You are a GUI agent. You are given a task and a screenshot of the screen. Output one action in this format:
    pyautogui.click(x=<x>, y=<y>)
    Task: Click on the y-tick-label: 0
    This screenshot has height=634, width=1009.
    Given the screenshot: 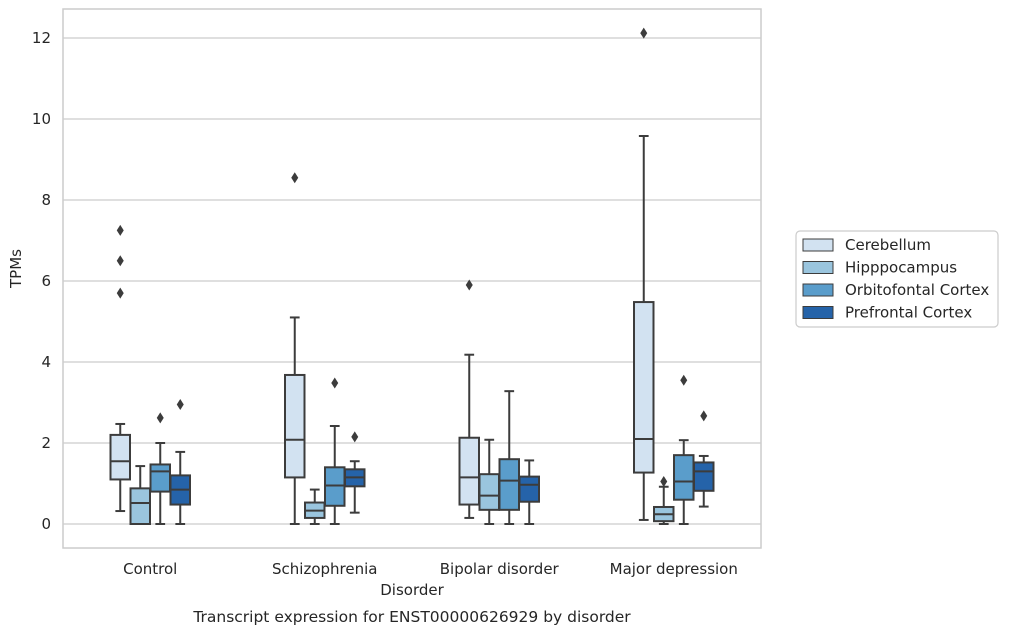 What is the action you would take?
    pyautogui.click(x=46, y=524)
    